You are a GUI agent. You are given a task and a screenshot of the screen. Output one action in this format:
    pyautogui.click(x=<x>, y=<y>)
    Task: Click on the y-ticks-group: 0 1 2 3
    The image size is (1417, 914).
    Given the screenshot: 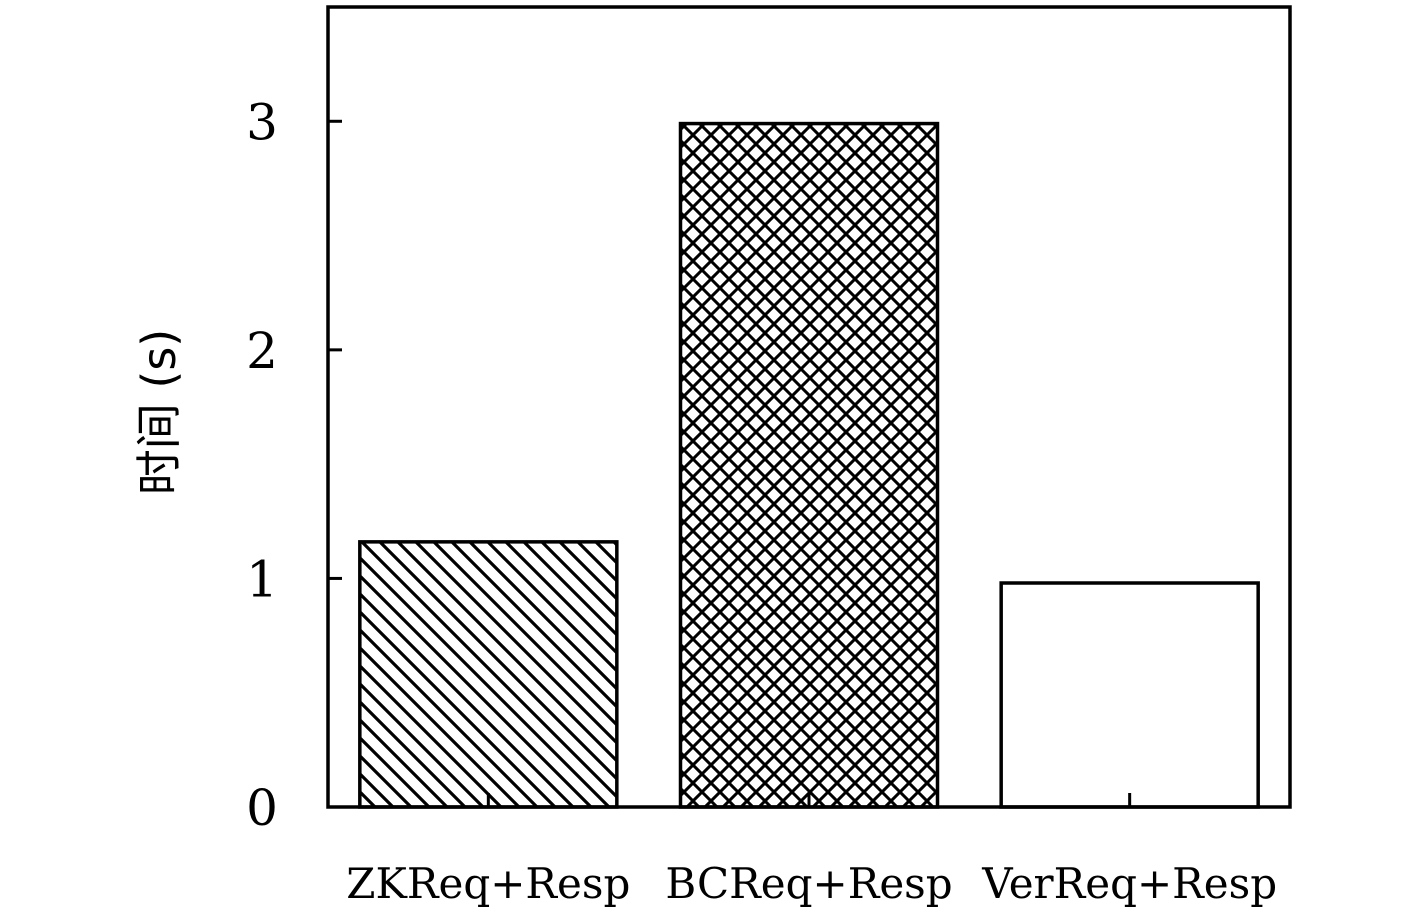 What is the action you would take?
    pyautogui.click(x=294, y=465)
    